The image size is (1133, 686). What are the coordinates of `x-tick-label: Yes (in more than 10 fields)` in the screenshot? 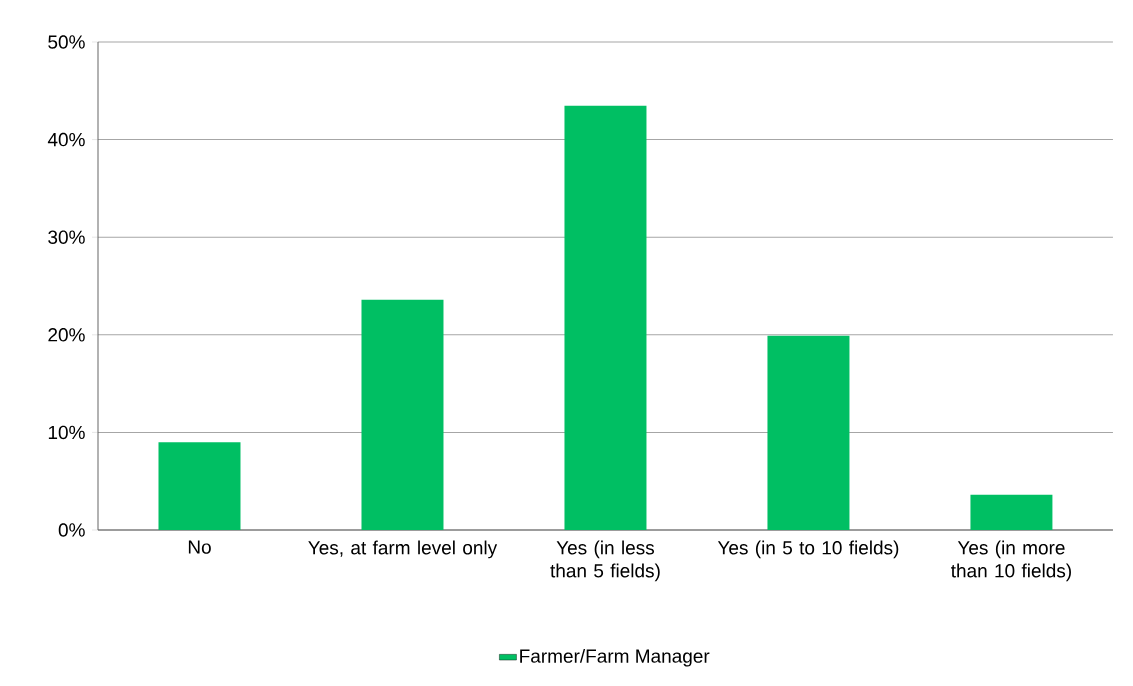 It's located at (1011, 561).